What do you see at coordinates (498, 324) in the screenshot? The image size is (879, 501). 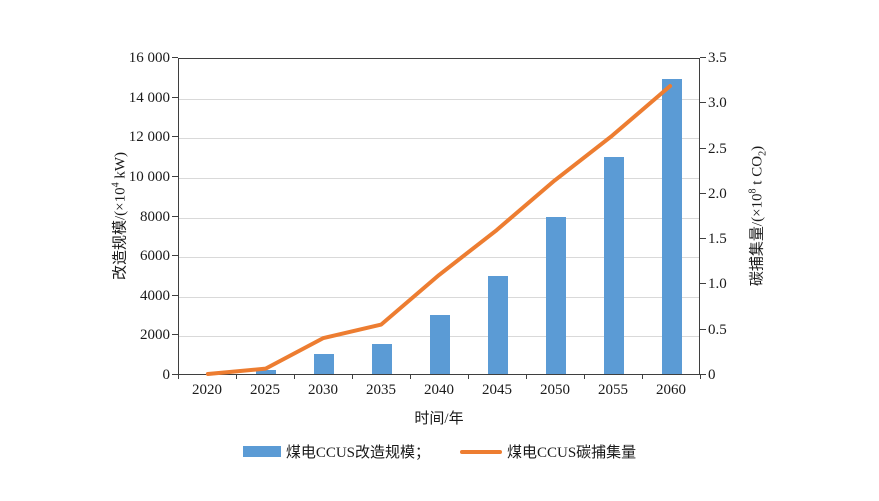 I see `bar-2045` at bounding box center [498, 324].